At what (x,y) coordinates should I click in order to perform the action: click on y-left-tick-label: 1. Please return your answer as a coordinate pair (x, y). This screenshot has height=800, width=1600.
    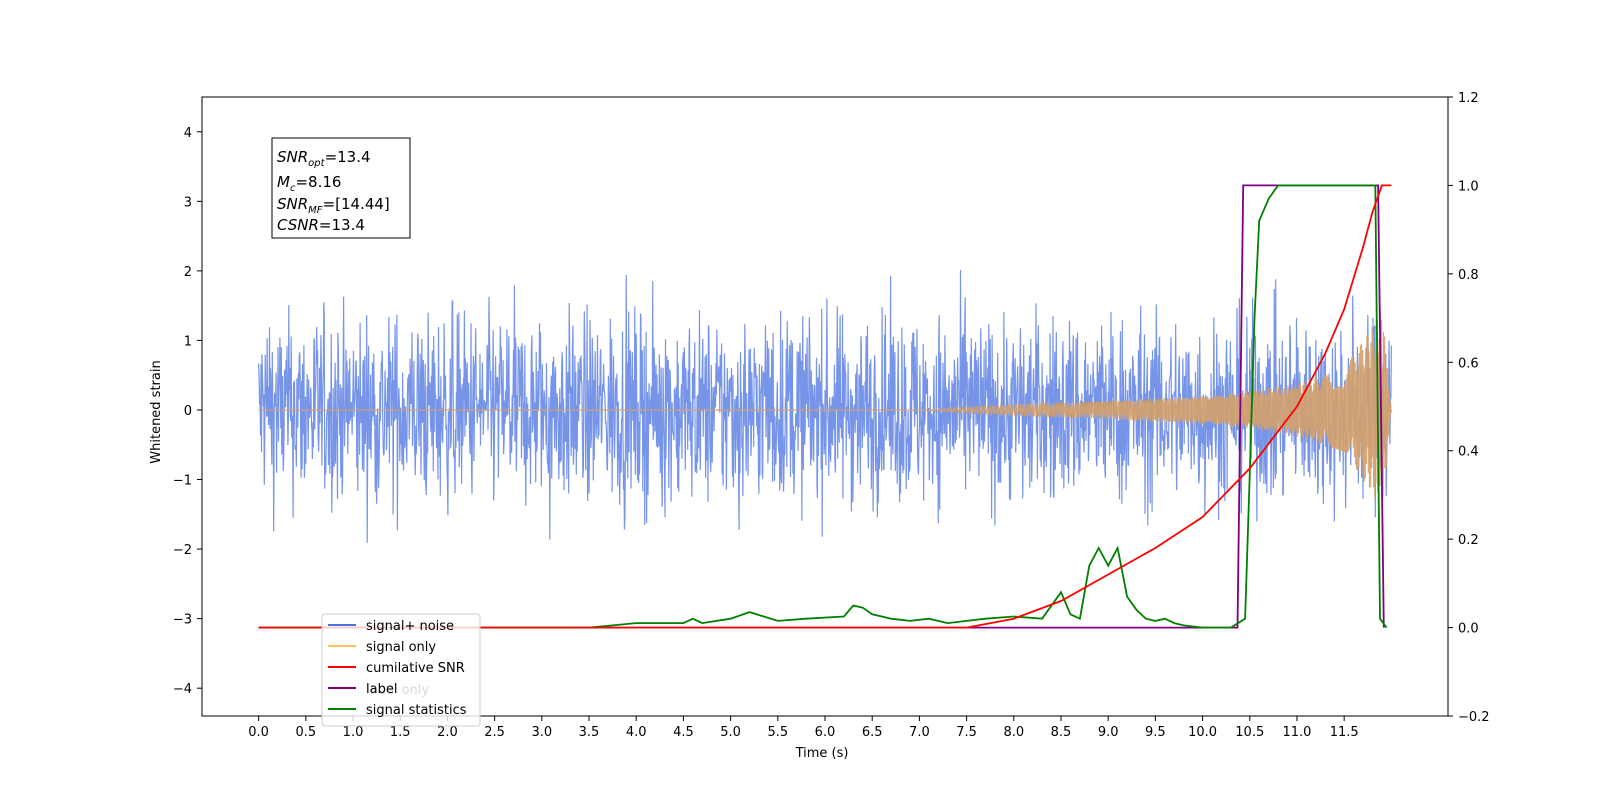
    Looking at the image, I should click on (188, 341).